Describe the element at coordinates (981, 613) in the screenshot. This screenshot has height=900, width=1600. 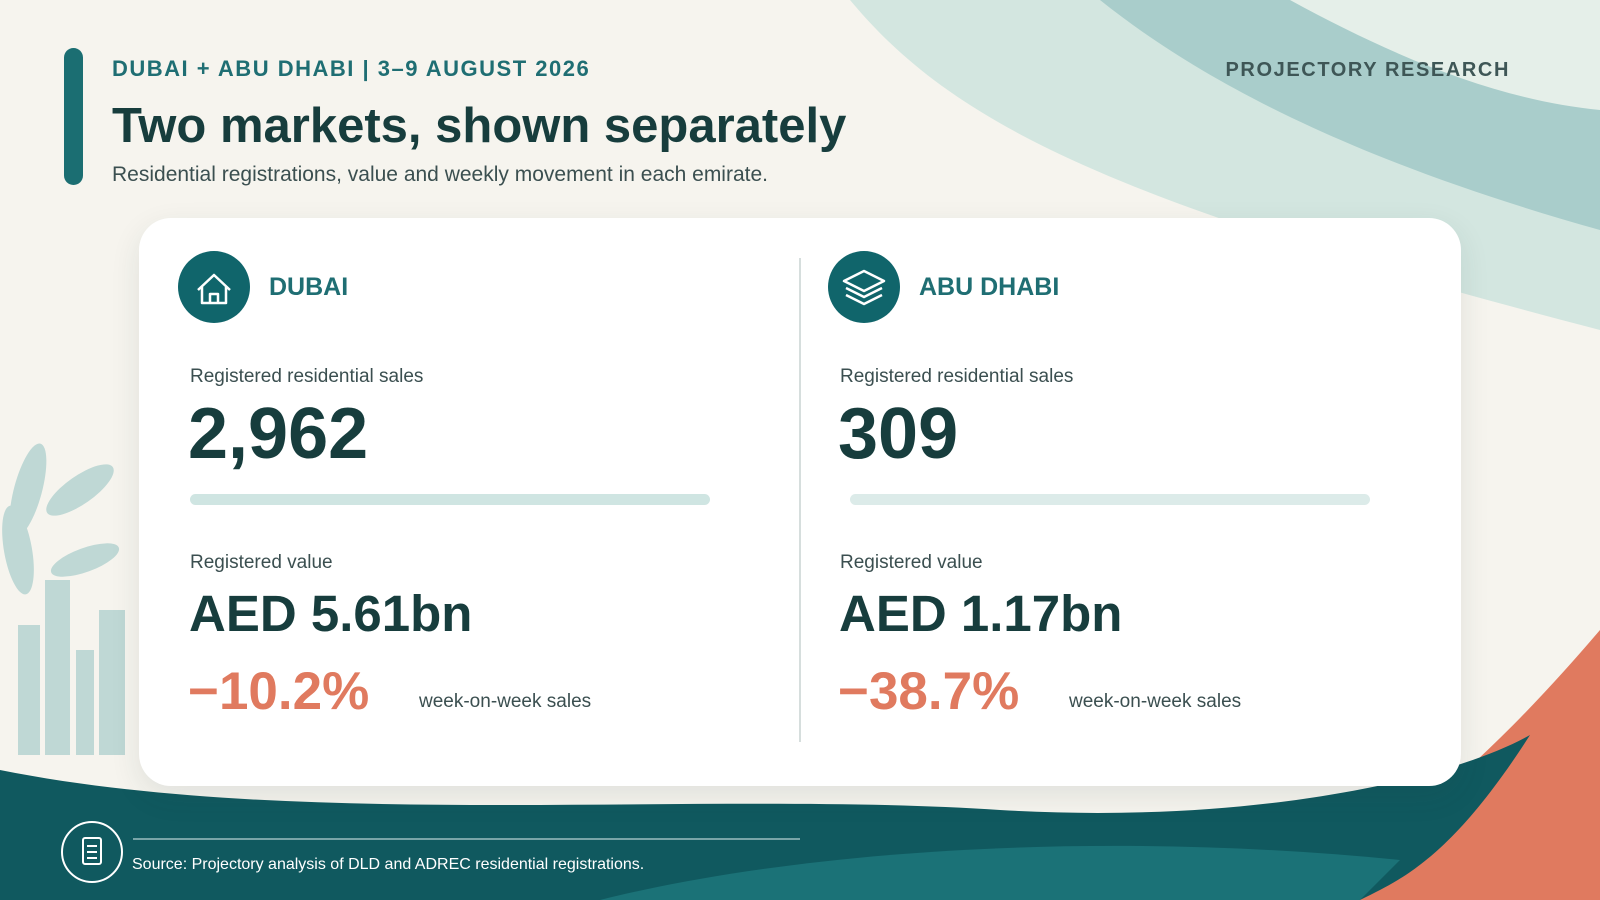
I see `value: AED 1.17bn` at that location.